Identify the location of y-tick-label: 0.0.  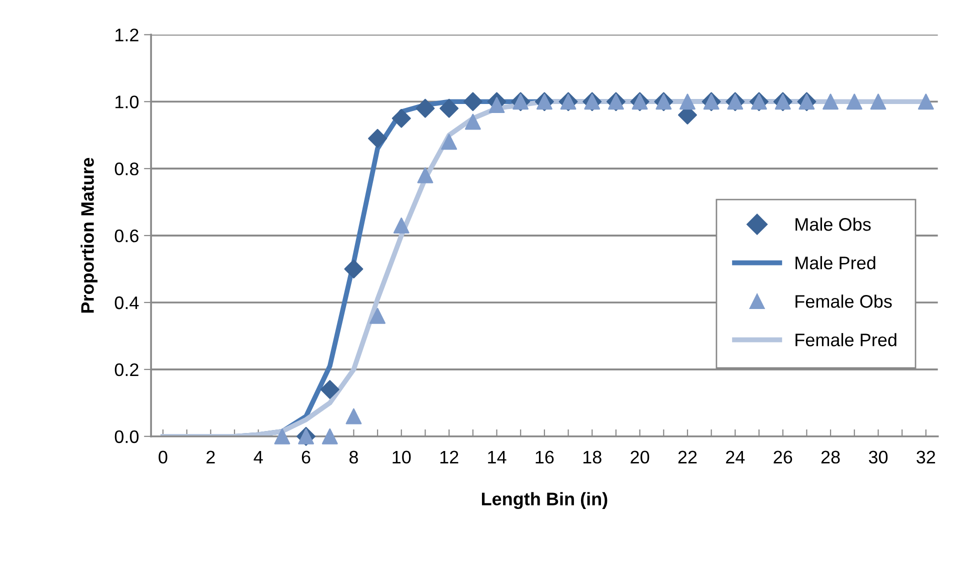
(126, 437).